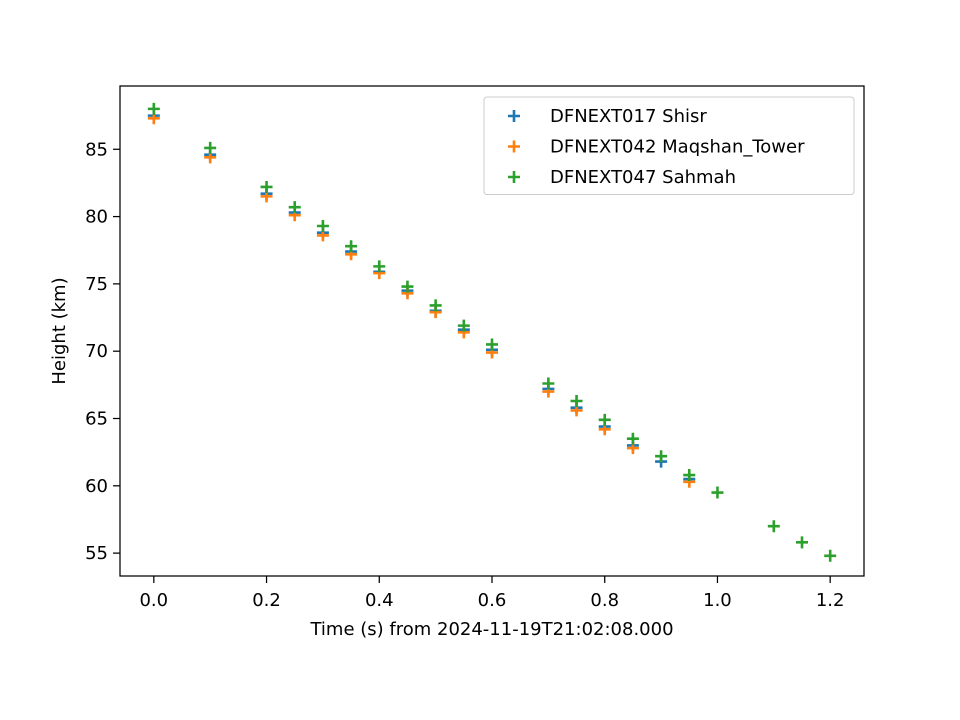 The height and width of the screenshot is (720, 960). Describe the element at coordinates (492, 600) in the screenshot. I see `x-tick-label: 0.6` at that location.